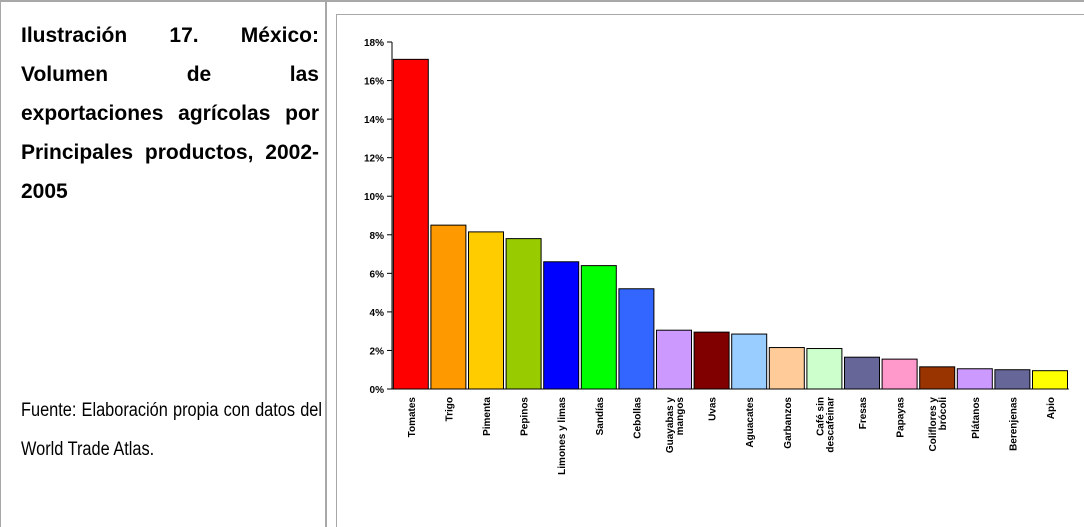 This screenshot has width=1084, height=527. I want to click on x-tick-label: Tomates, so click(412, 417).